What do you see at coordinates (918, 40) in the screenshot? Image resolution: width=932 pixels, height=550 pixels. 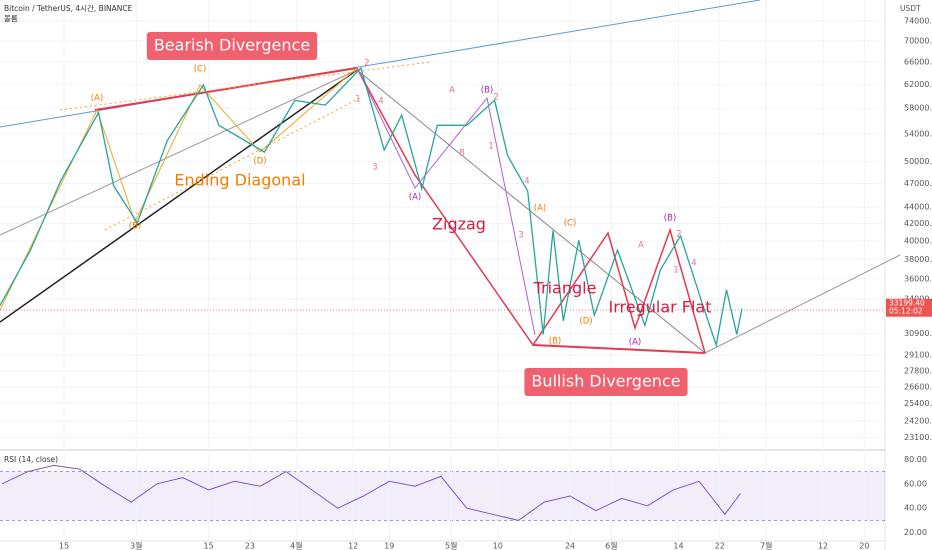 I see `y-tick-label: 70000.00` at bounding box center [918, 40].